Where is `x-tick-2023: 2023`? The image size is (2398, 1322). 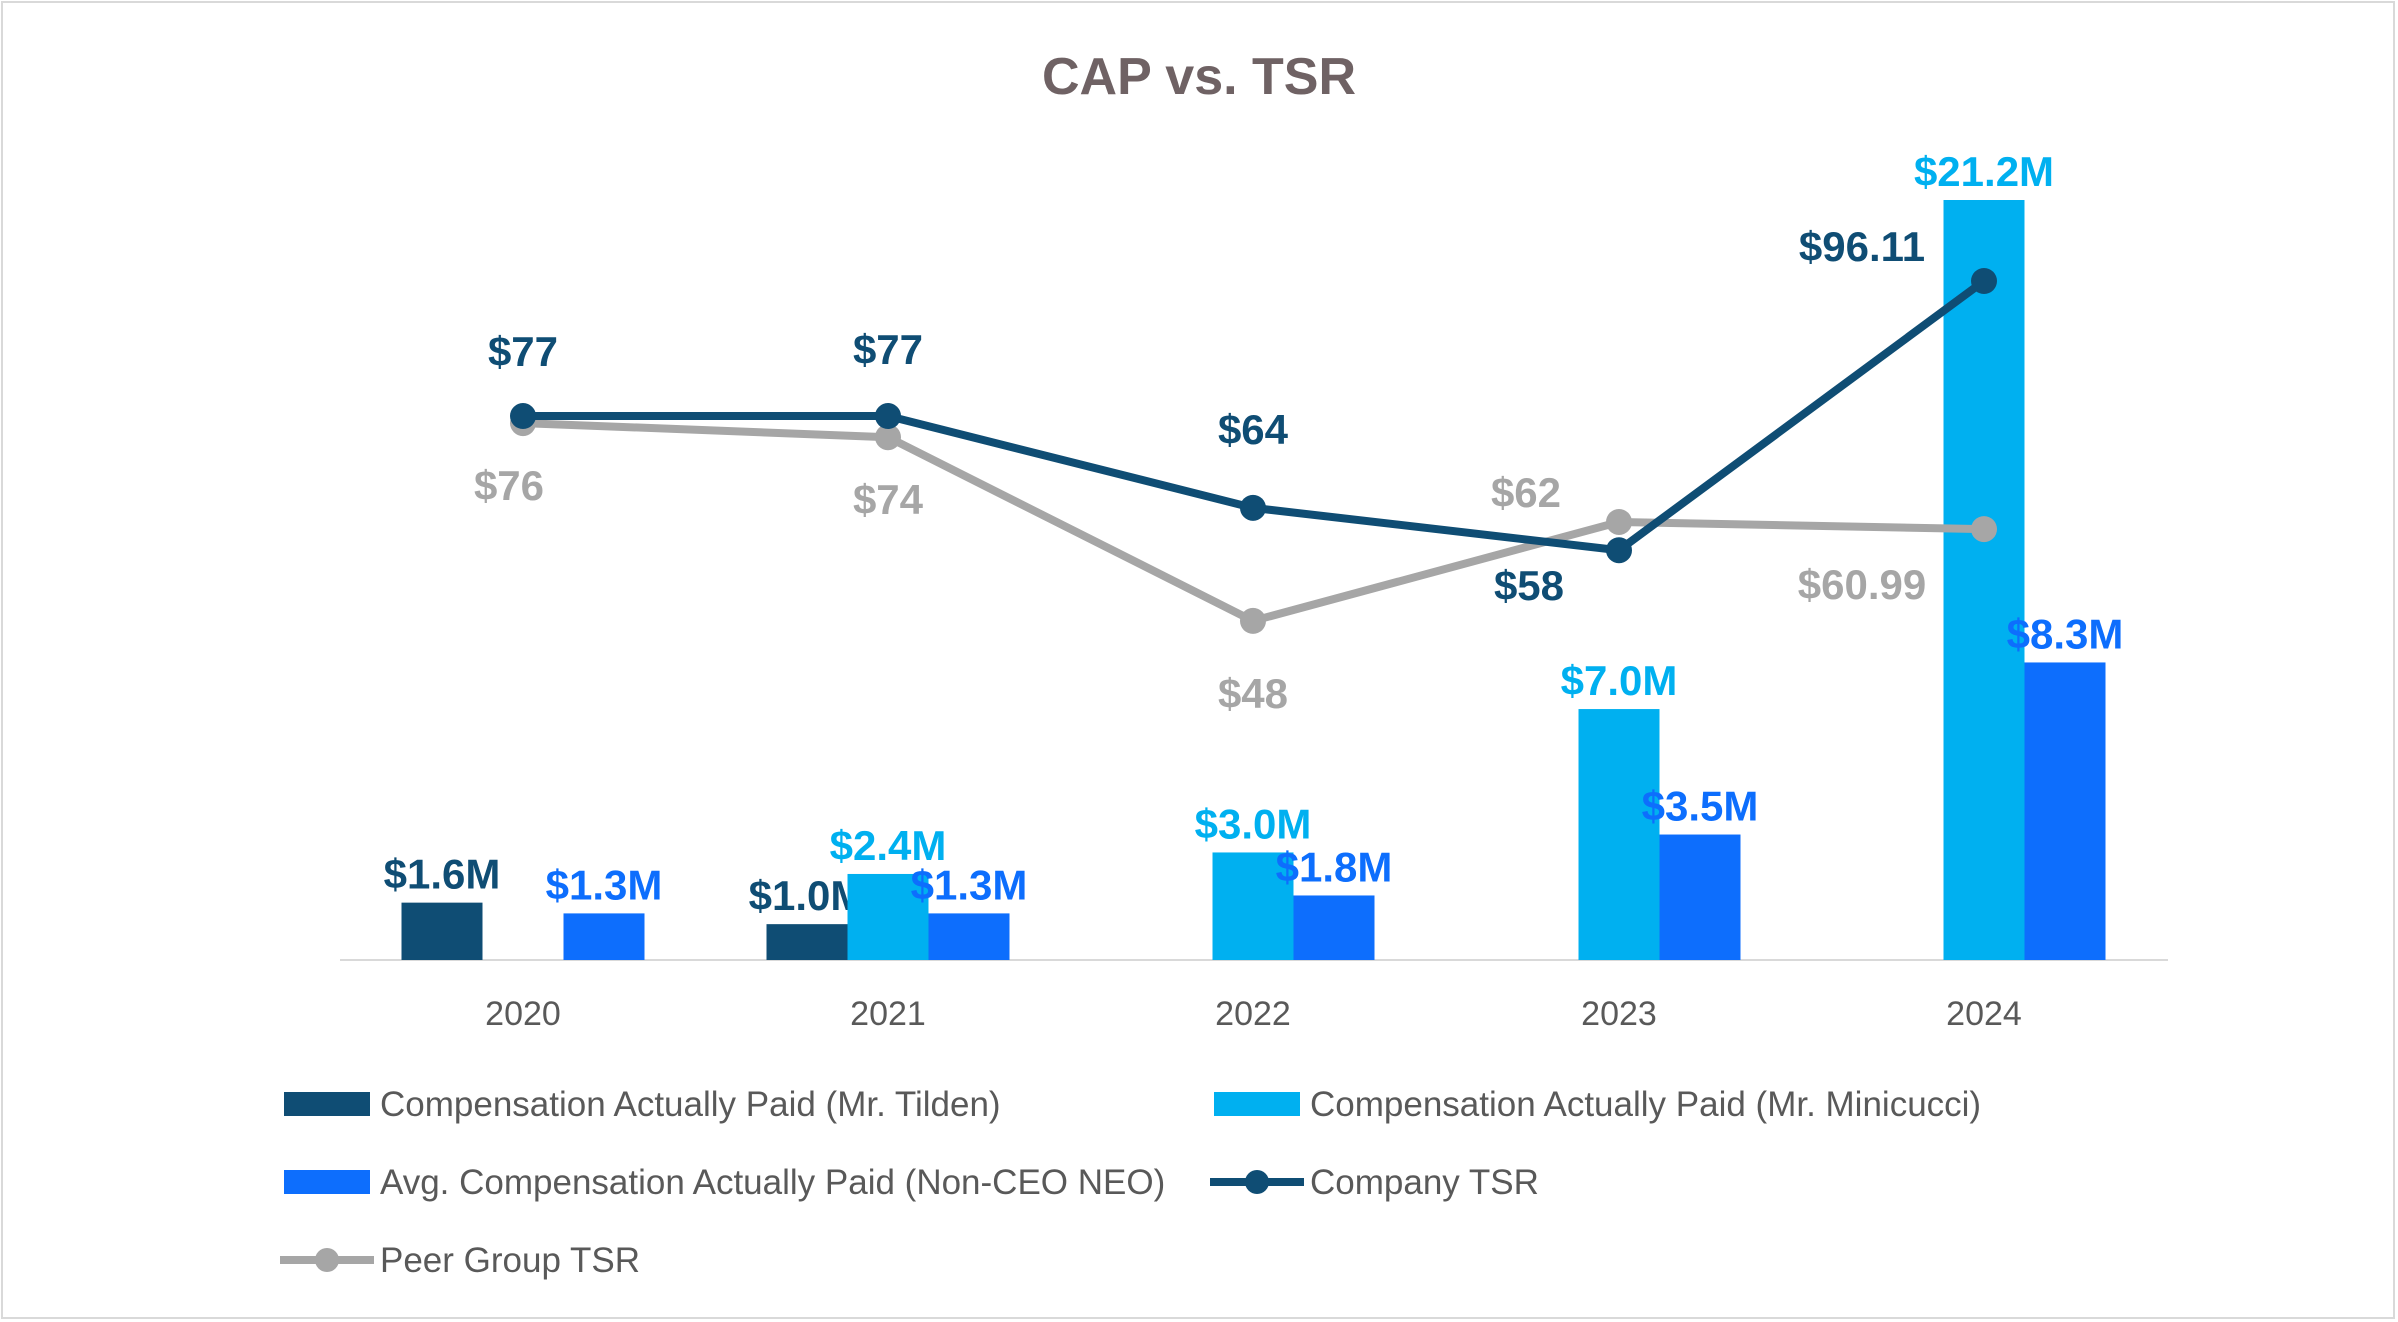
x-tick-2023: 2023 is located at coordinates (1619, 1014).